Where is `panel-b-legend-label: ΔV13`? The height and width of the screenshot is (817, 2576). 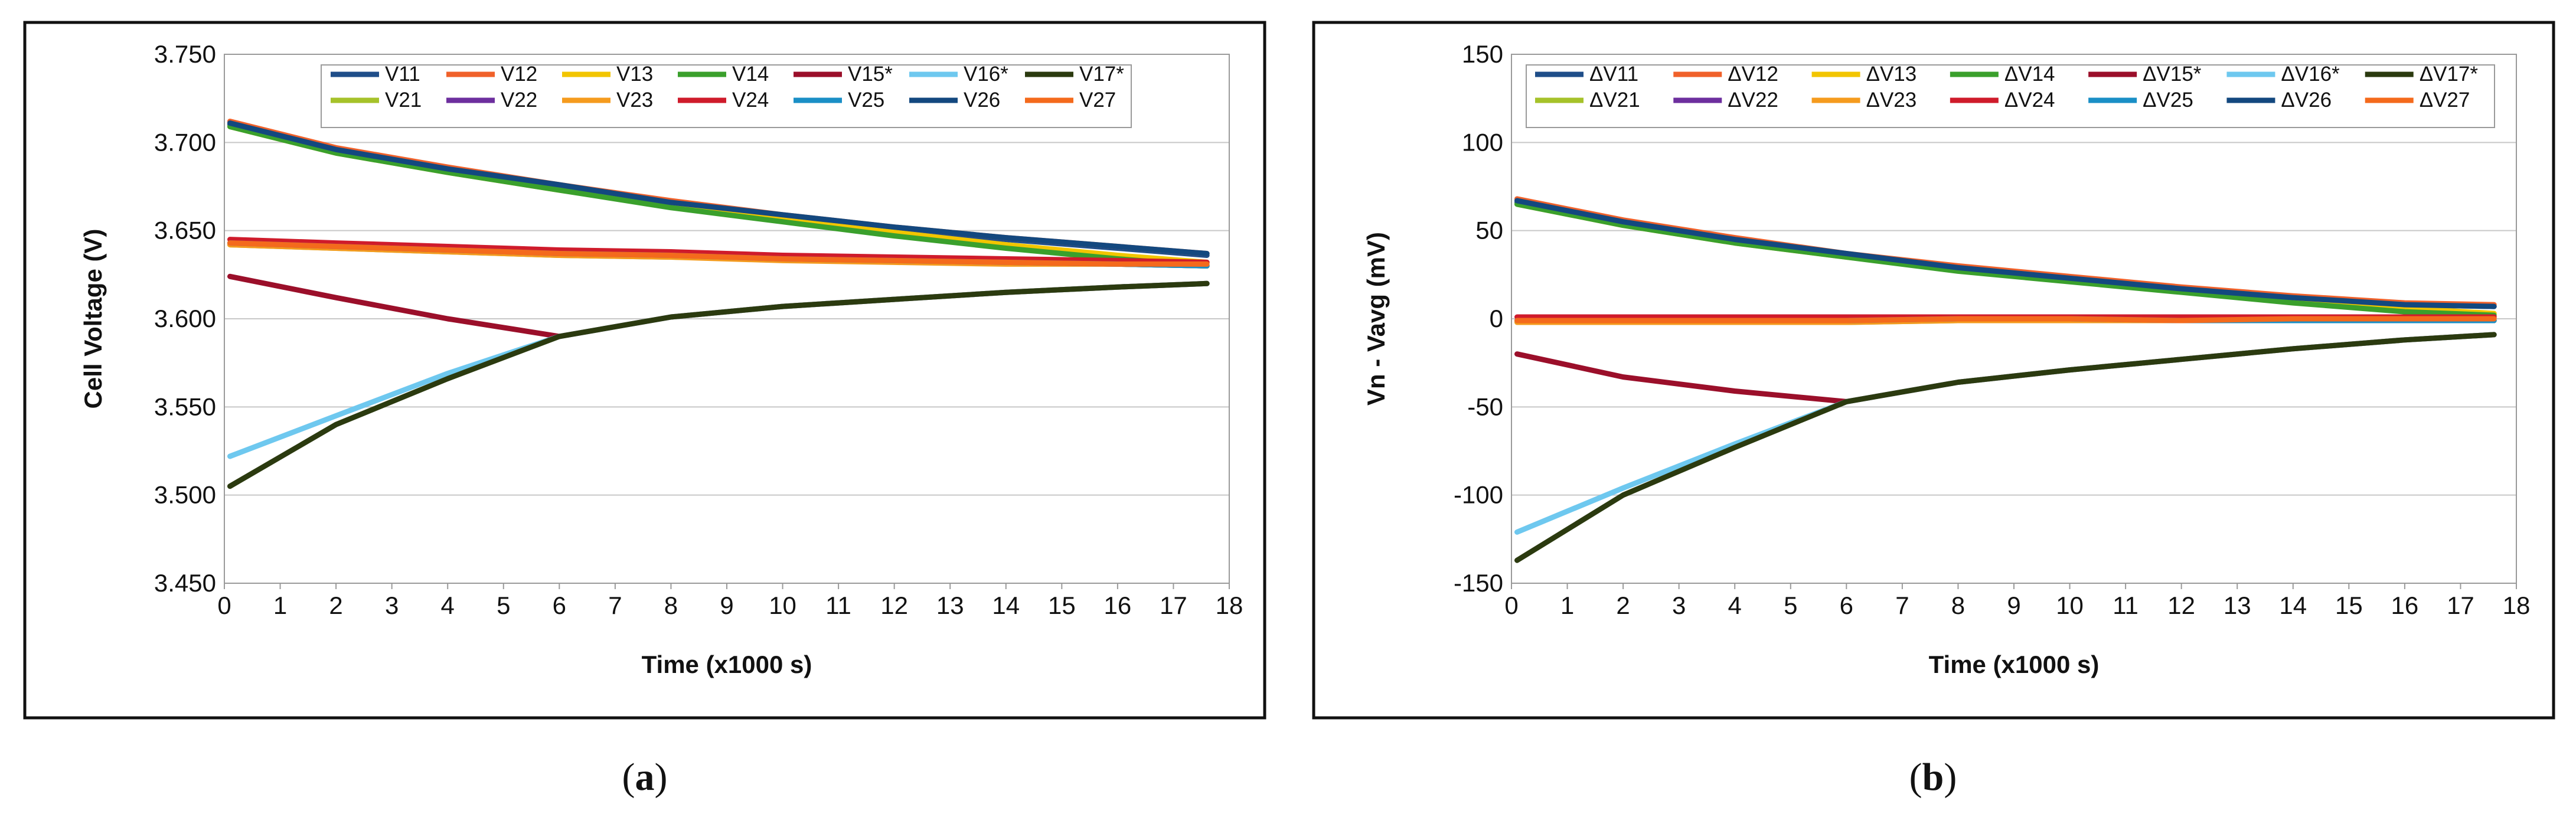 panel-b-legend-label: ΔV13 is located at coordinates (1891, 74).